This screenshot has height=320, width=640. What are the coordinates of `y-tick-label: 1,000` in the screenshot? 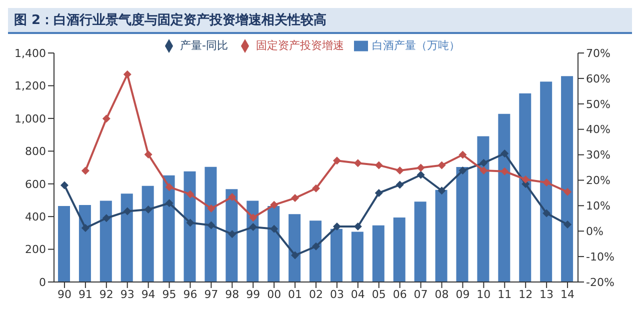 It's located at (30, 119).